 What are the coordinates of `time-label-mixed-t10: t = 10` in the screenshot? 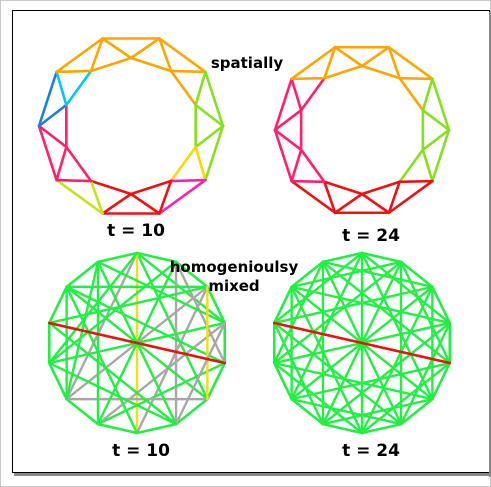 It's located at (141, 451).